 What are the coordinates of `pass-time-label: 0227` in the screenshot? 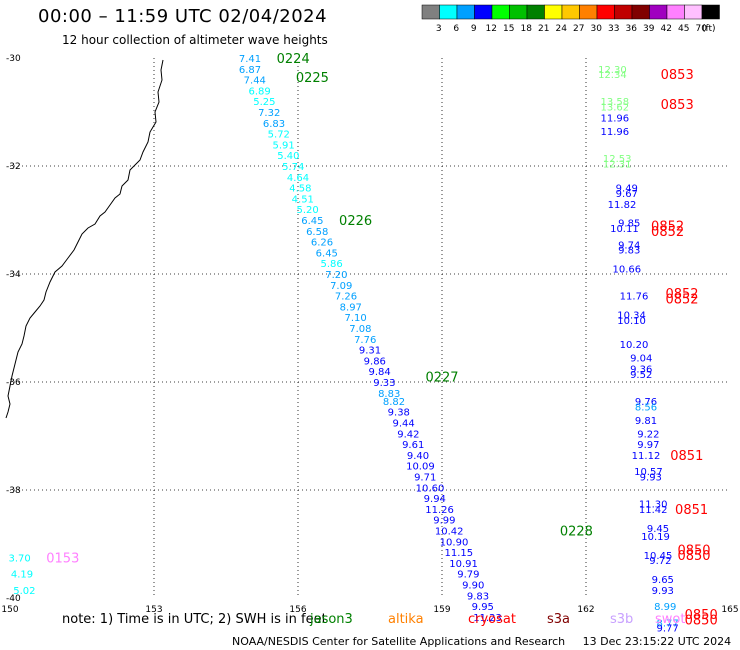 It's located at (441, 378).